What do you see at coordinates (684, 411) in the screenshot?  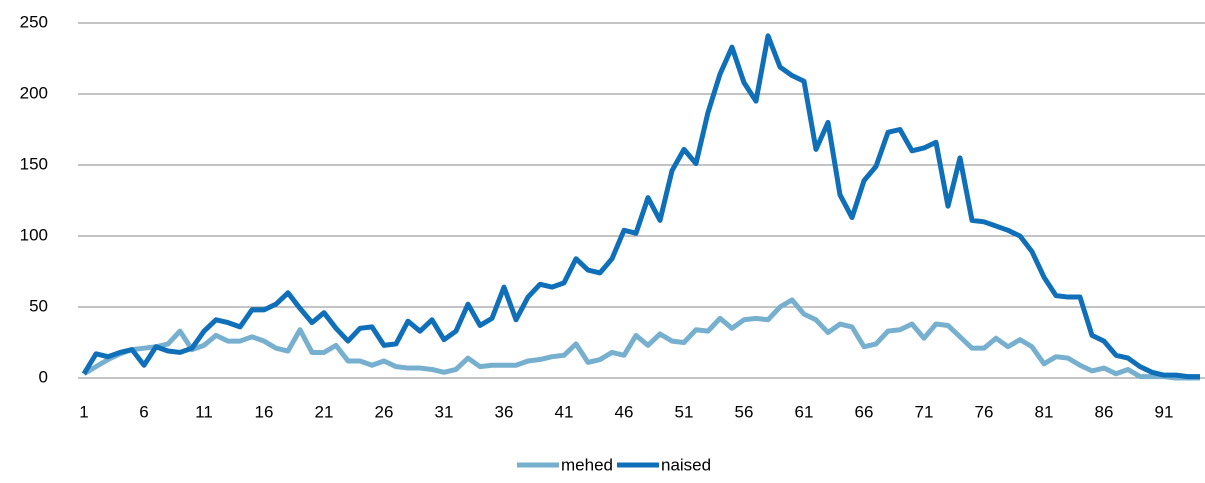 I see `x-tick-label: 51` at bounding box center [684, 411].